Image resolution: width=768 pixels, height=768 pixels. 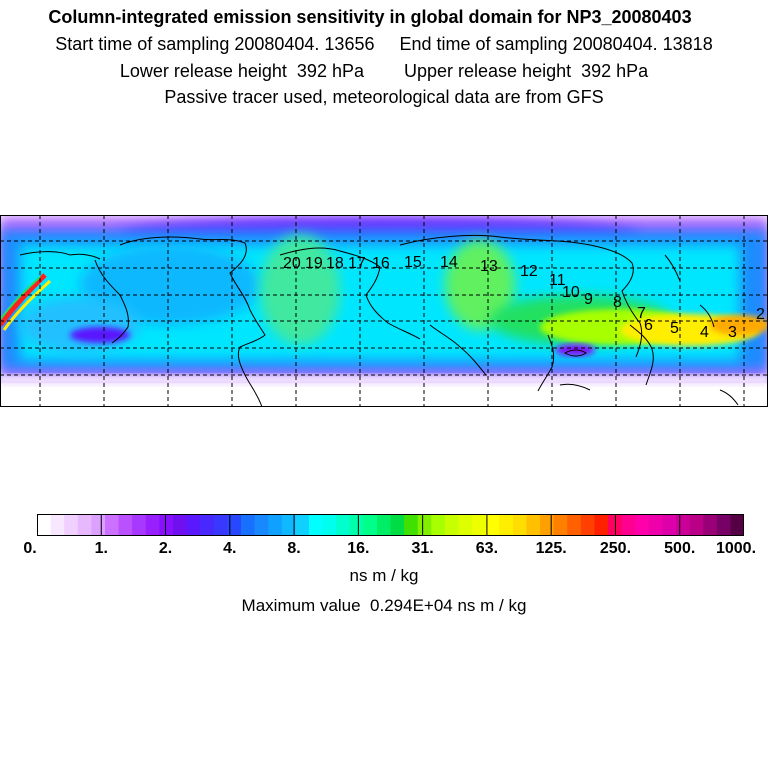 I want to click on release-point-label: 18, so click(x=335, y=263).